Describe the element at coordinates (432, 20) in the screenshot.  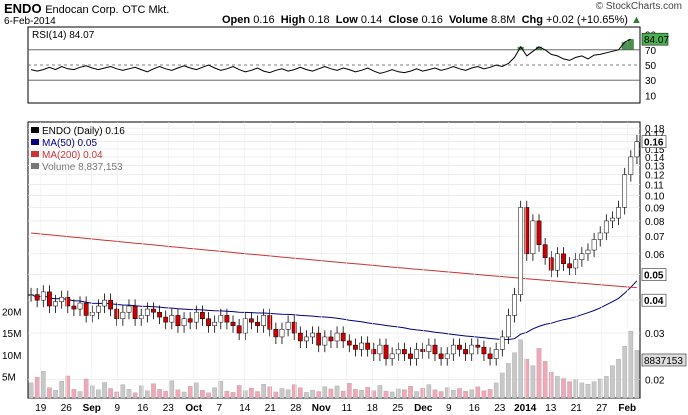
I see `close-value: 0.16` at that location.